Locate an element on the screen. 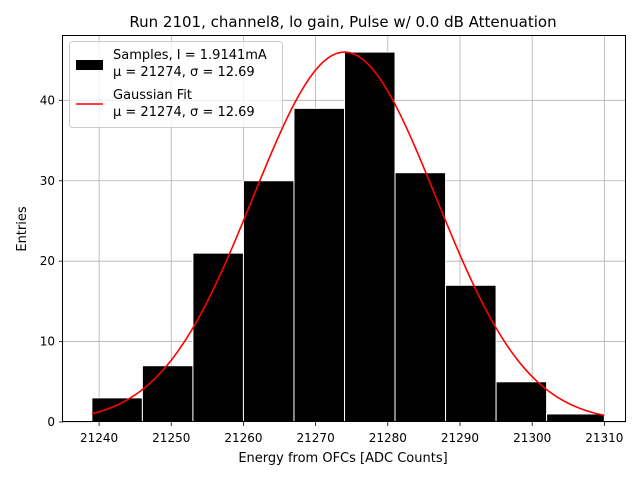 Image resolution: width=640 pixels, height=484 pixels. y-axis: 0 10 20 30 40 is located at coordinates (51, 261).